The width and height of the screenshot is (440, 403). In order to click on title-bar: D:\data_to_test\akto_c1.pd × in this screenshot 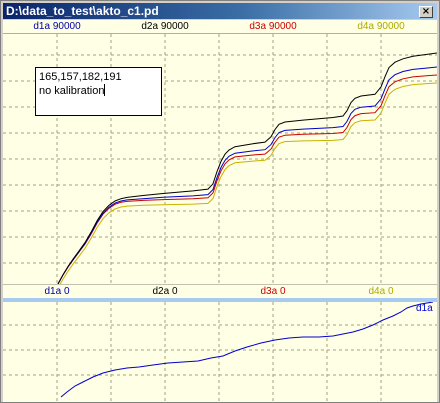, I will do `click(220, 11)`.